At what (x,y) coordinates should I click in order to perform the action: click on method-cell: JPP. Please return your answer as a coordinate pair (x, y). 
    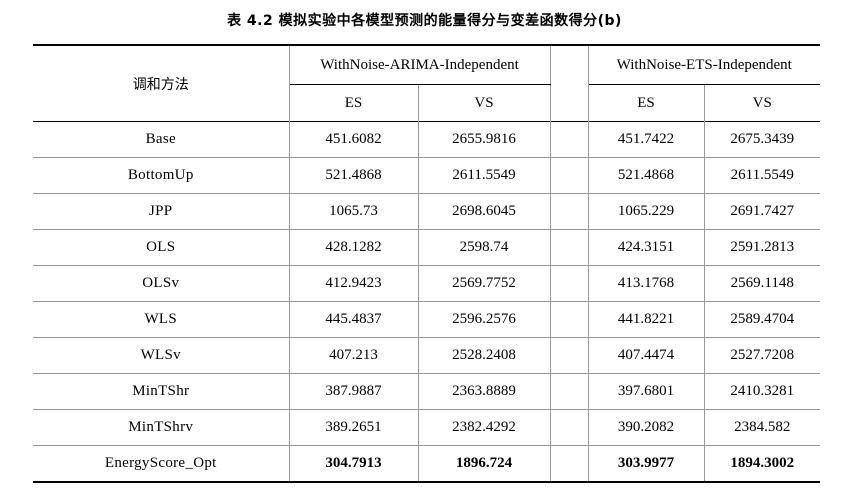
    Looking at the image, I should click on (161, 211).